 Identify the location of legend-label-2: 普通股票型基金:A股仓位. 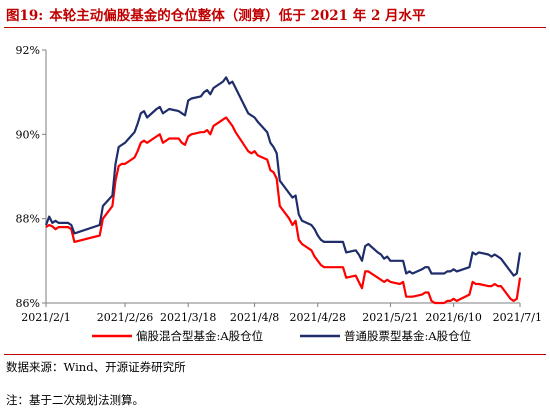
(407, 336).